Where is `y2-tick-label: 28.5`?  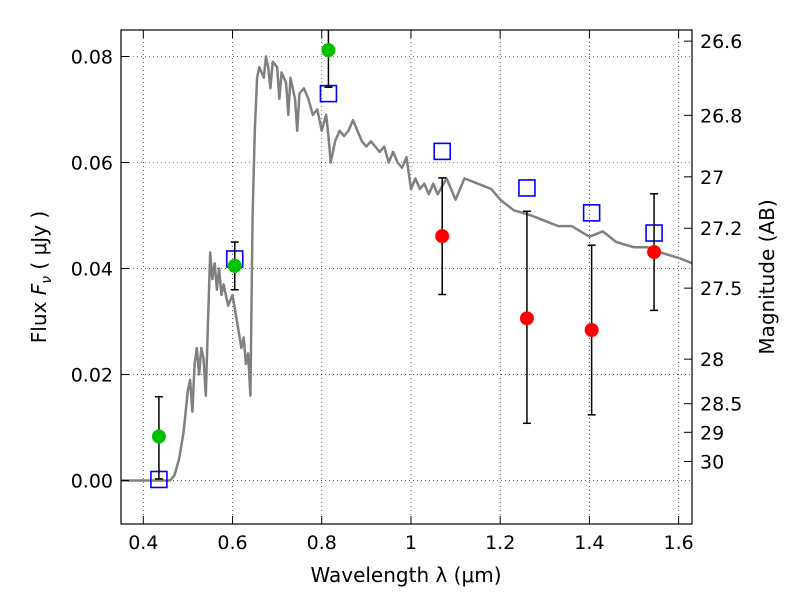
y2-tick-label: 28.5 is located at coordinates (721, 405).